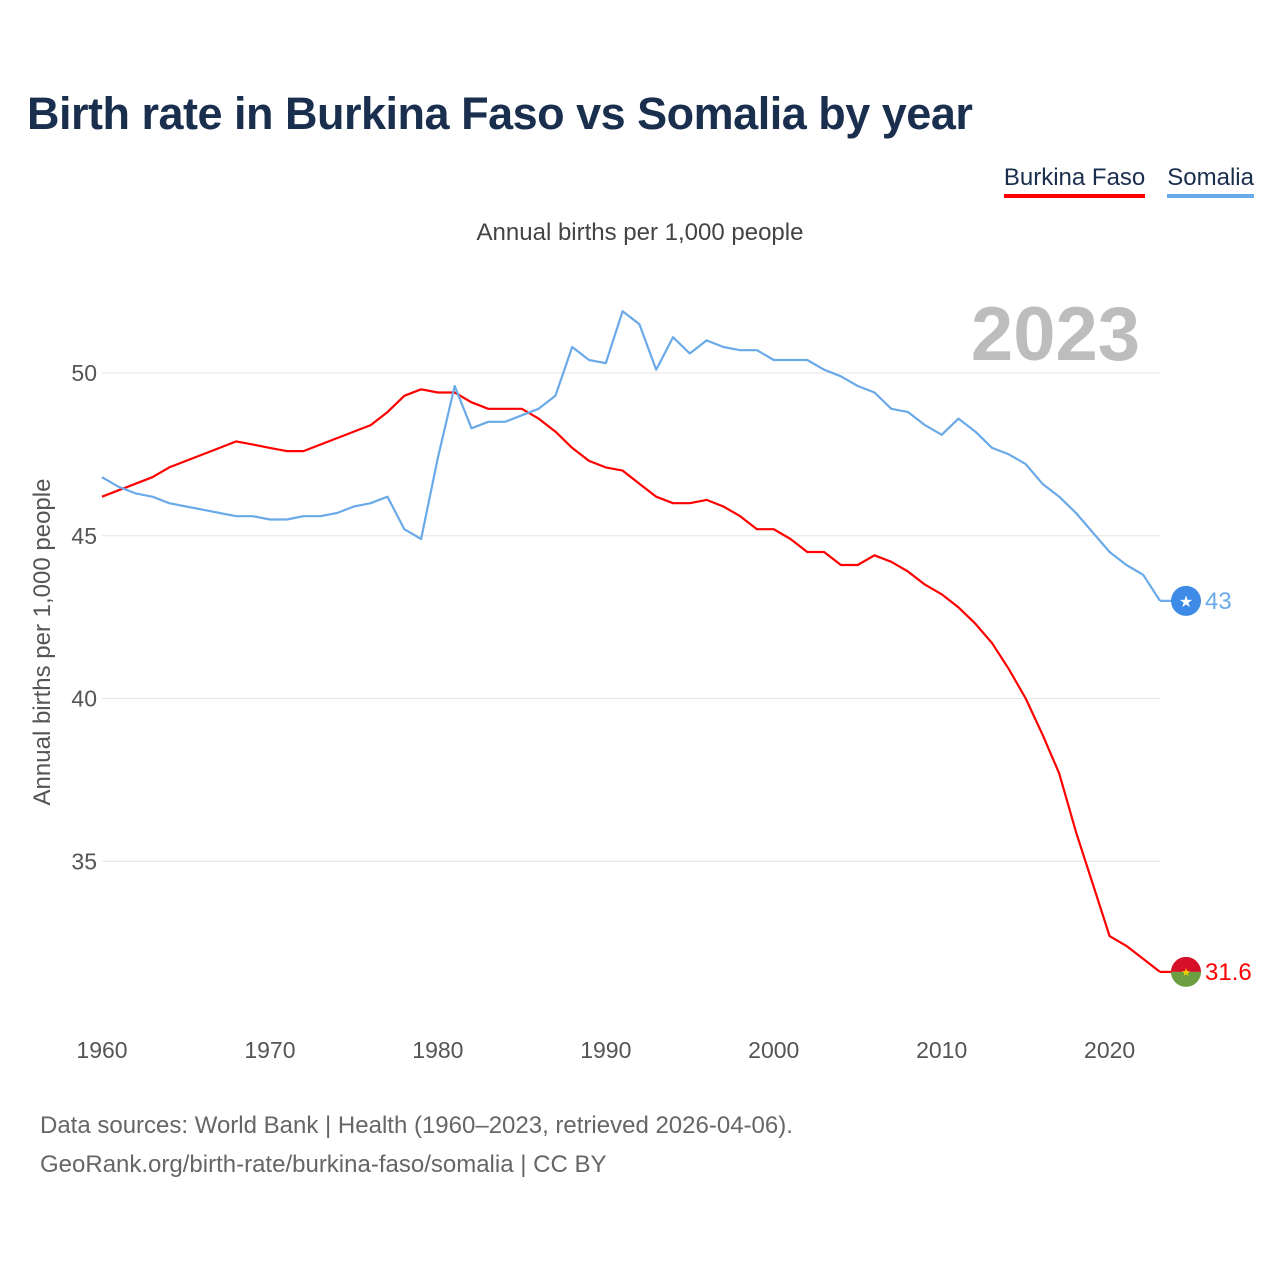 The height and width of the screenshot is (1280, 1280). What do you see at coordinates (773, 1050) in the screenshot?
I see `x-tick-label: 2000` at bounding box center [773, 1050].